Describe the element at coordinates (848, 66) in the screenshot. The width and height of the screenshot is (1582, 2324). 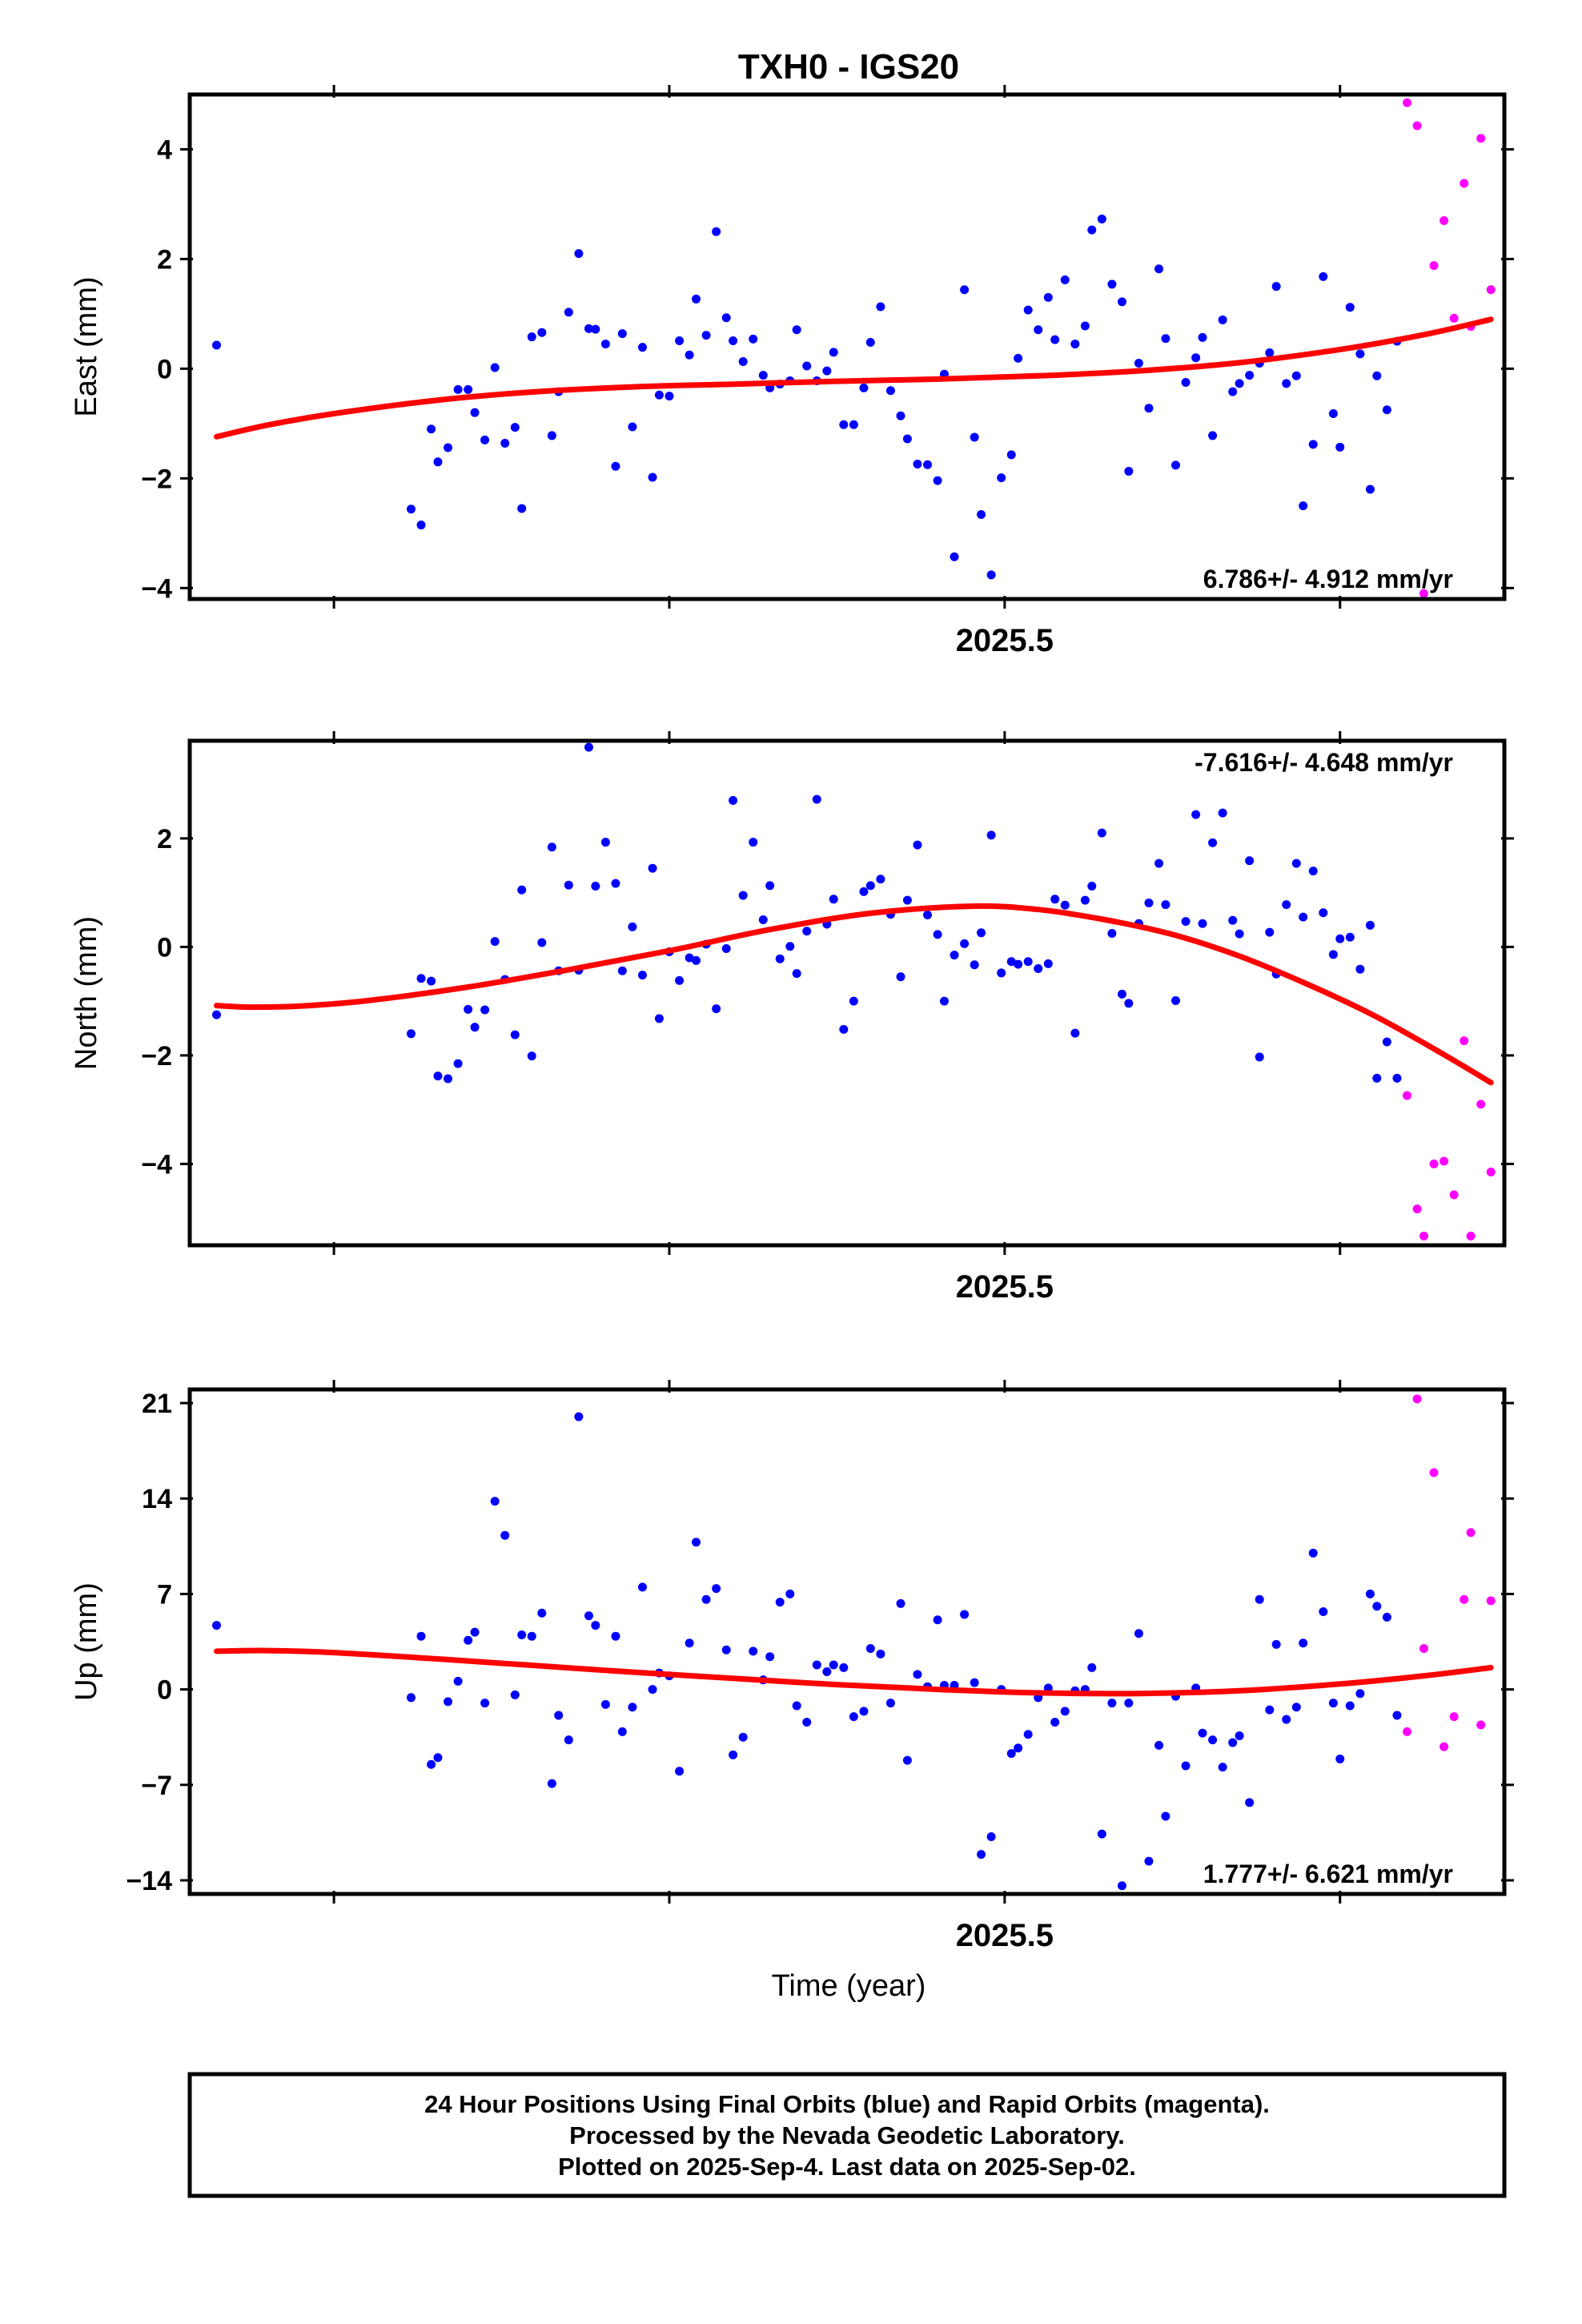
I see `chart-title: TXH0 - IGS20` at that location.